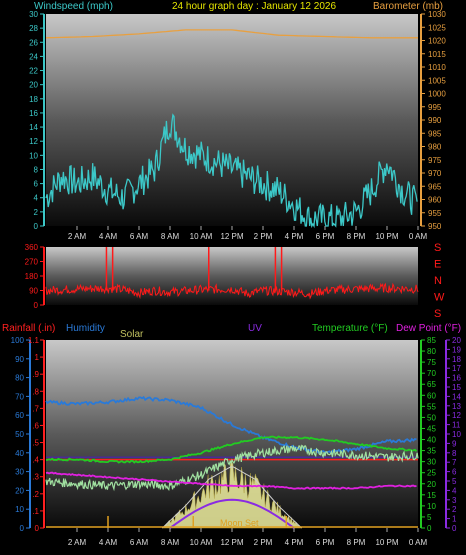 The width and height of the screenshot is (466, 555). I want to click on uv-tick-label: 12, so click(456, 415).